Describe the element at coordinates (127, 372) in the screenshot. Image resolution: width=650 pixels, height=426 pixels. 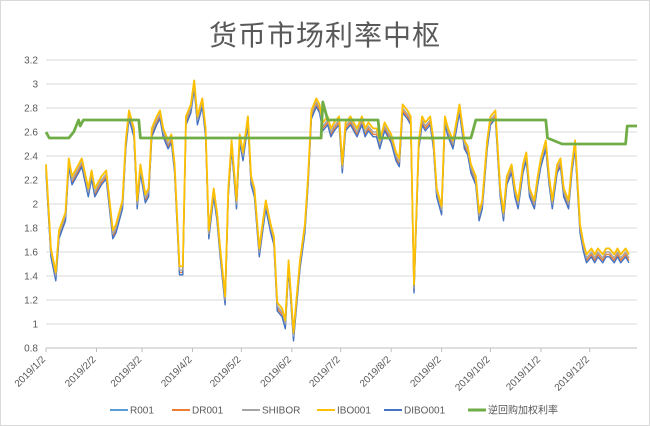
I see `x-tick-label: 2019/3/2` at that location.